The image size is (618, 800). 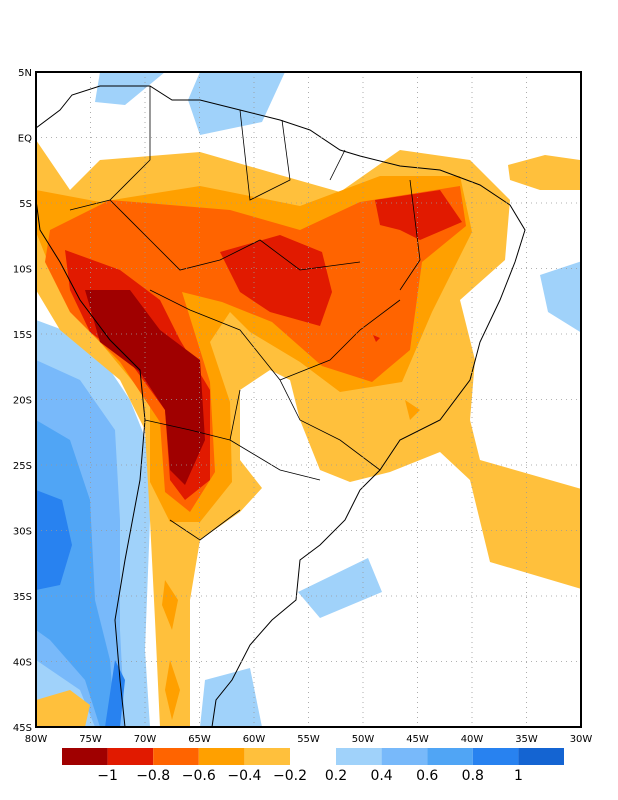 I want to click on lat-label: EQ, so click(x=25, y=139).